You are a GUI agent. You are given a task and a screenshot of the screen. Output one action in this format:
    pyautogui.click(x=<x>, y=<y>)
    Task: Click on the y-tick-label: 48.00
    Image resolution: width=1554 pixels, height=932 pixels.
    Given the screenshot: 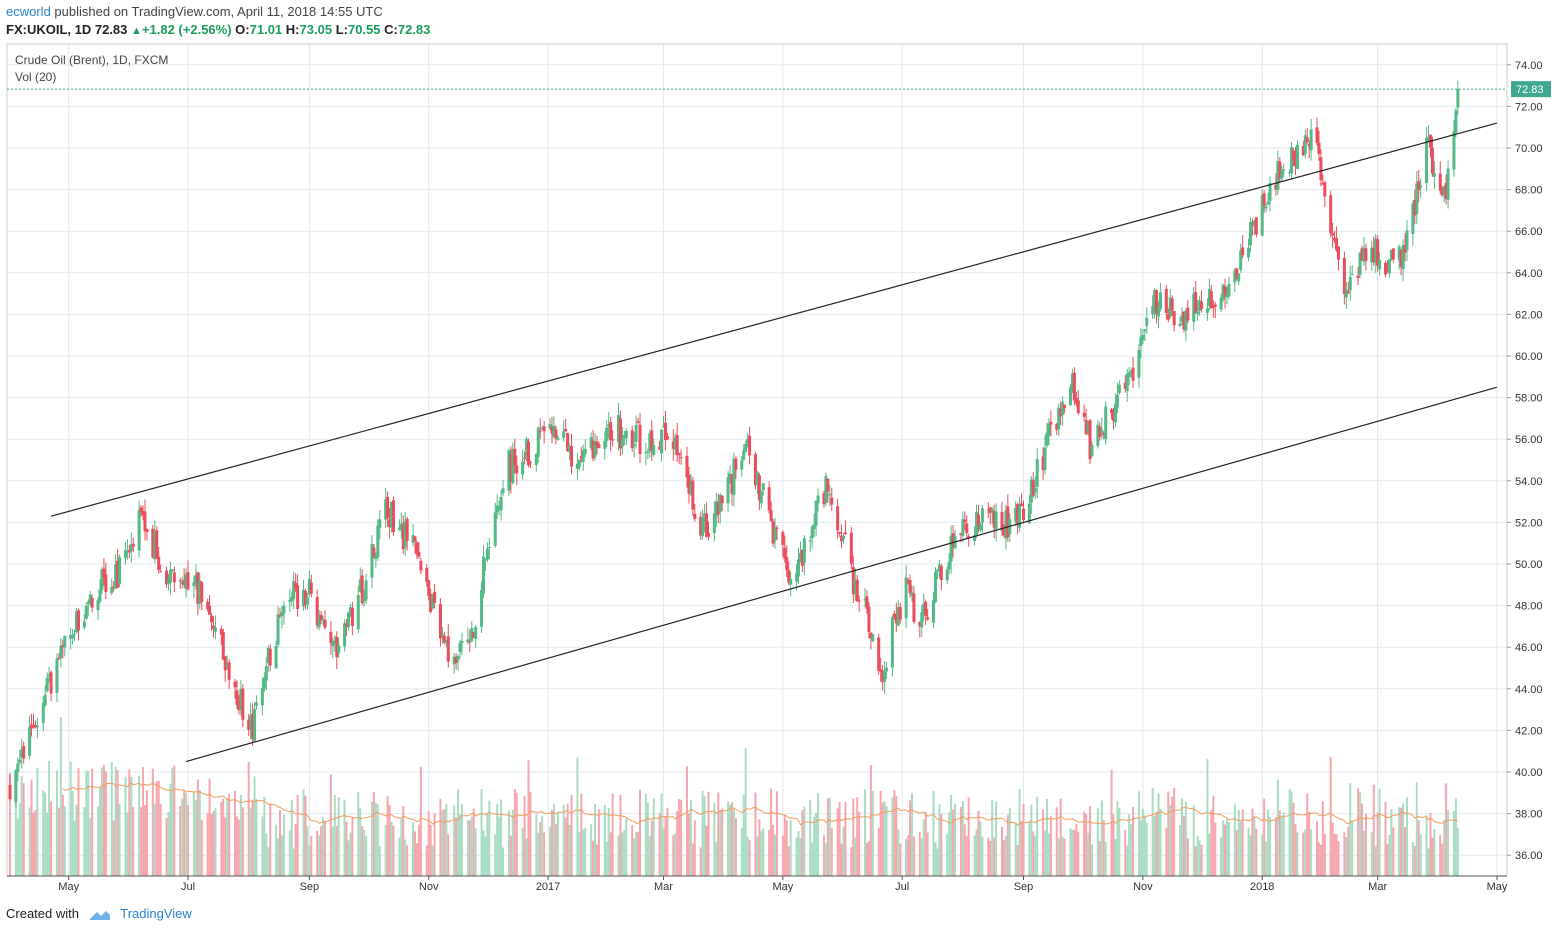 What is the action you would take?
    pyautogui.click(x=1529, y=607)
    